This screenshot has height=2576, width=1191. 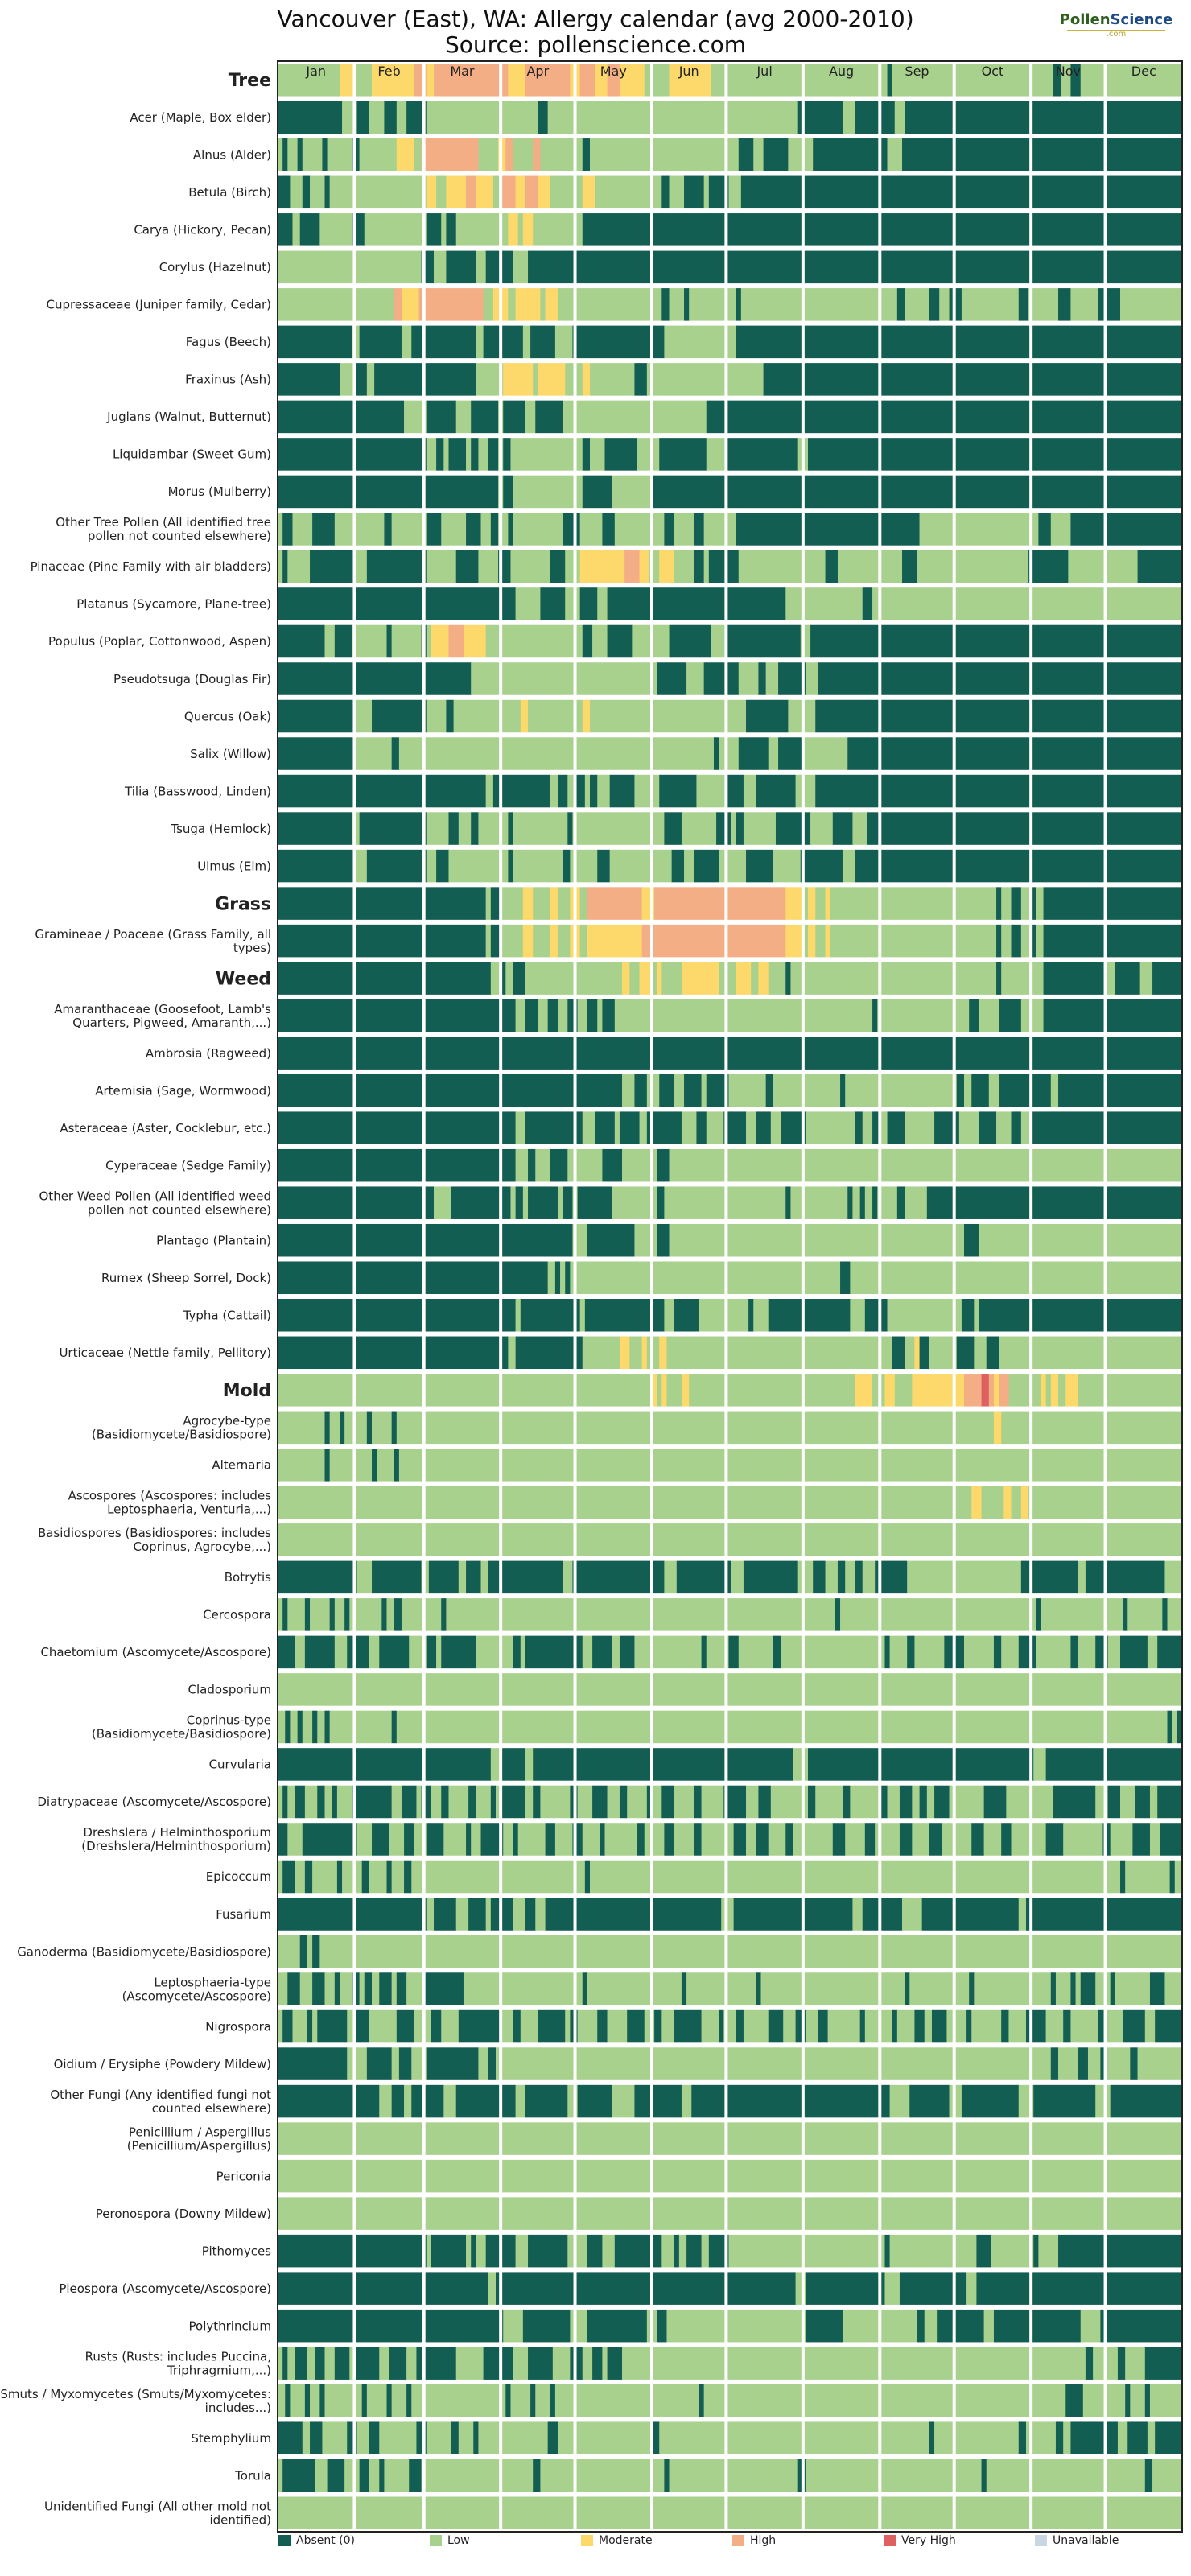 I want to click on row-label: Cupressaceae (Juniper family, Cedar), so click(x=159, y=305).